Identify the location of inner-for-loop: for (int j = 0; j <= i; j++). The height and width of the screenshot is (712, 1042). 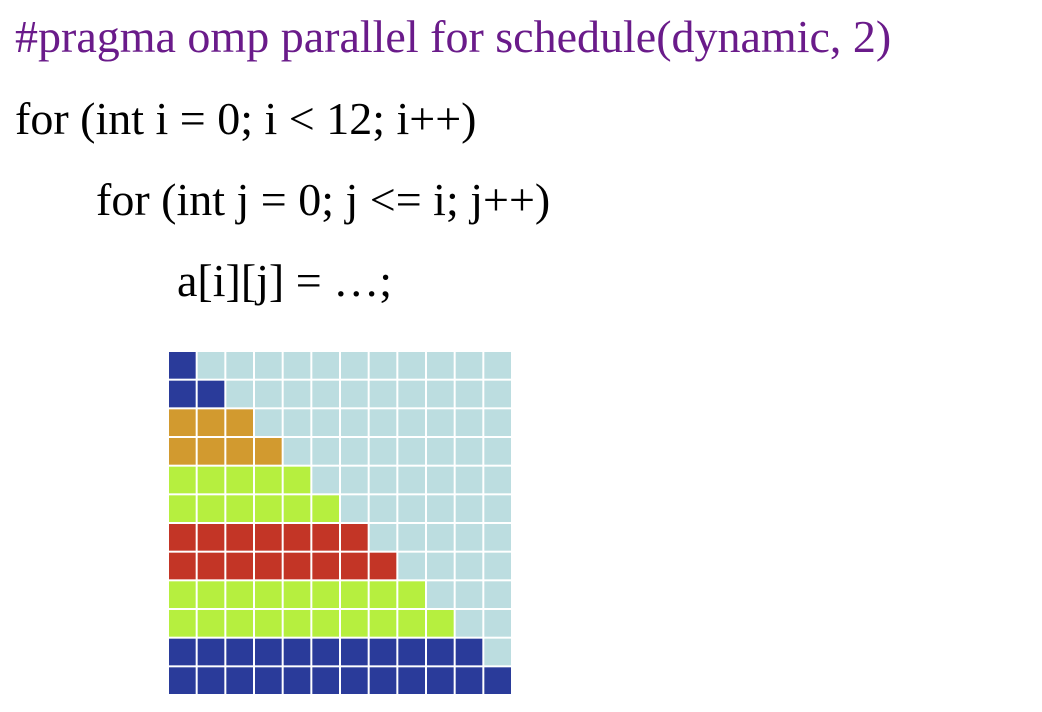
(323, 199).